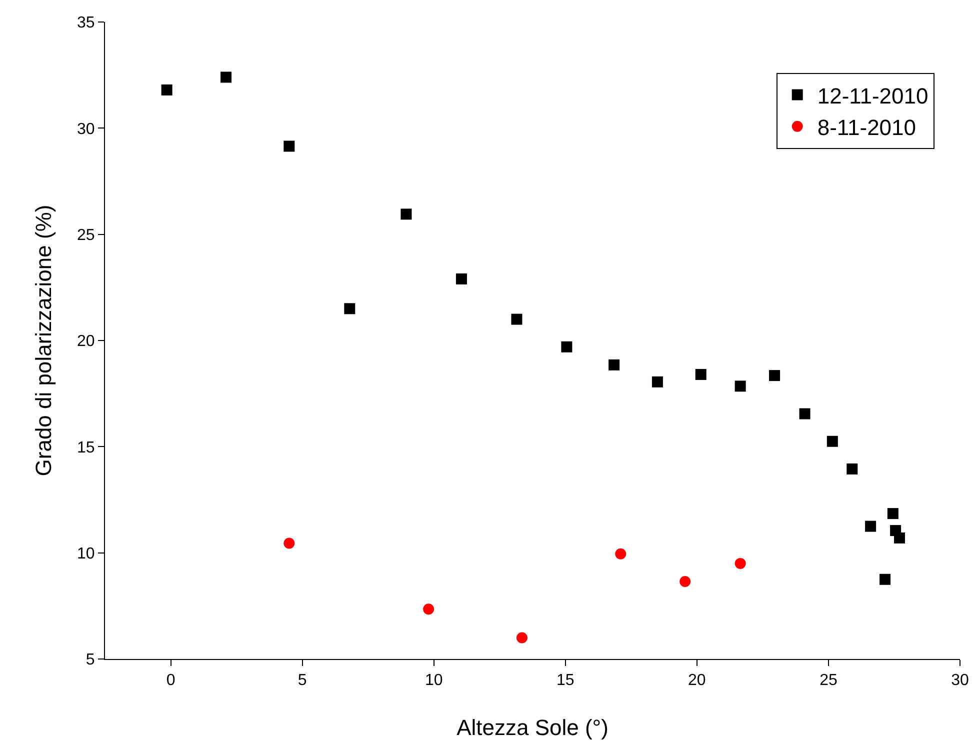 The width and height of the screenshot is (975, 749). I want to click on x-tick-label: 0, so click(171, 681).